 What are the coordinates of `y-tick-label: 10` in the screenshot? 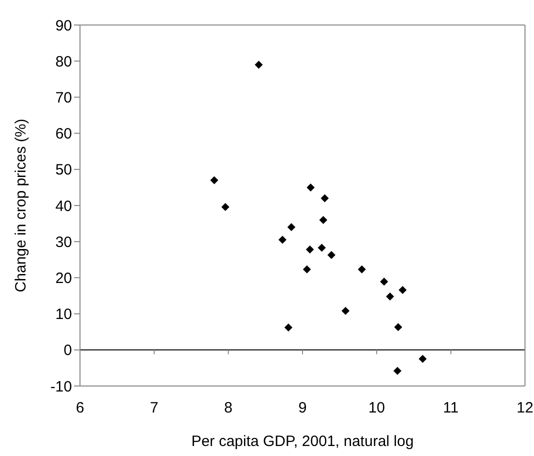 It's located at (63, 315).